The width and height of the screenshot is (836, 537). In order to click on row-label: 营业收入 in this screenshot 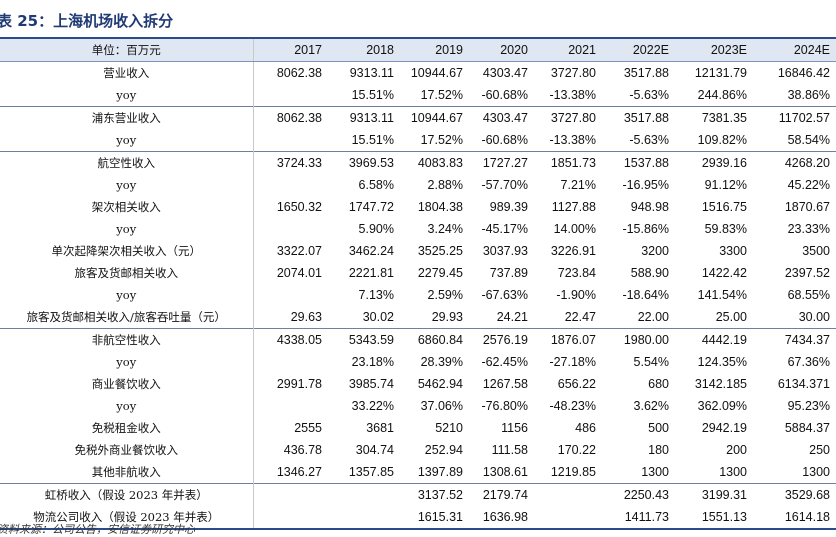, I will do `click(127, 72)`.